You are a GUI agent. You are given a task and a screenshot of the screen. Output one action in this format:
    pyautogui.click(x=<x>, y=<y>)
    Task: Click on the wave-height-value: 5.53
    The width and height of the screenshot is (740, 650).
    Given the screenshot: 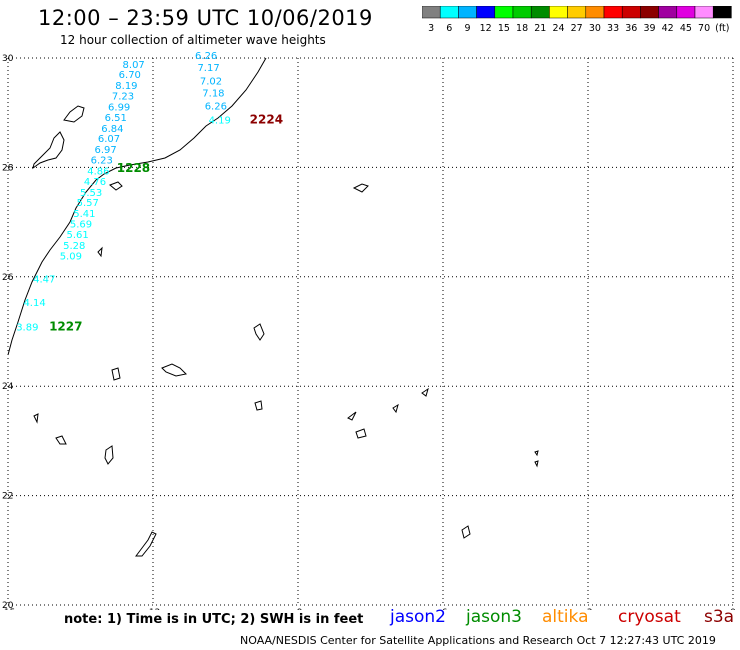 What is the action you would take?
    pyautogui.click(x=91, y=193)
    